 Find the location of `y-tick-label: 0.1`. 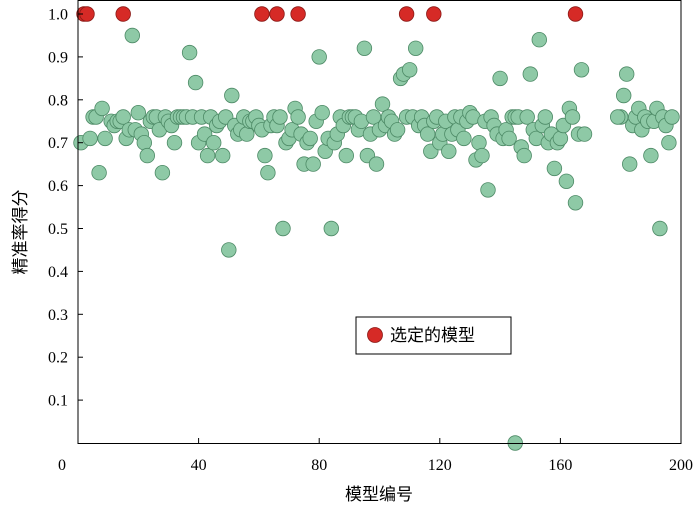

y-tick-label: 0.1 is located at coordinates (58, 401).